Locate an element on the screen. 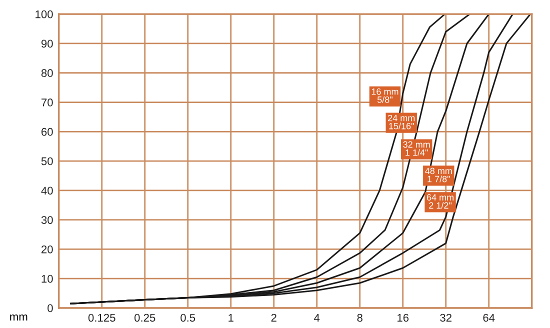 This screenshot has width=550, height=328. y-tick-label: 0 is located at coordinates (50, 308).